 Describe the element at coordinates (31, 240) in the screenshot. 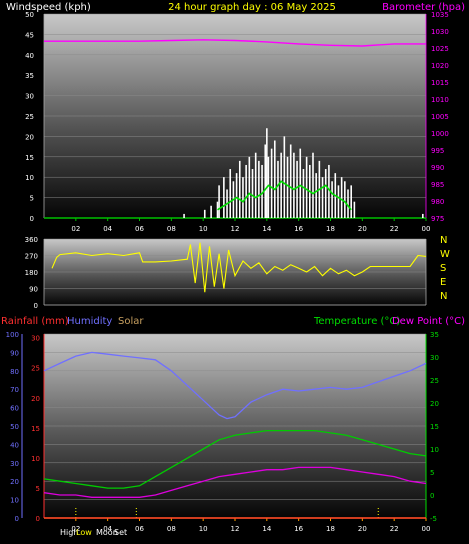

I see `direction-tick-label: 360` at that location.